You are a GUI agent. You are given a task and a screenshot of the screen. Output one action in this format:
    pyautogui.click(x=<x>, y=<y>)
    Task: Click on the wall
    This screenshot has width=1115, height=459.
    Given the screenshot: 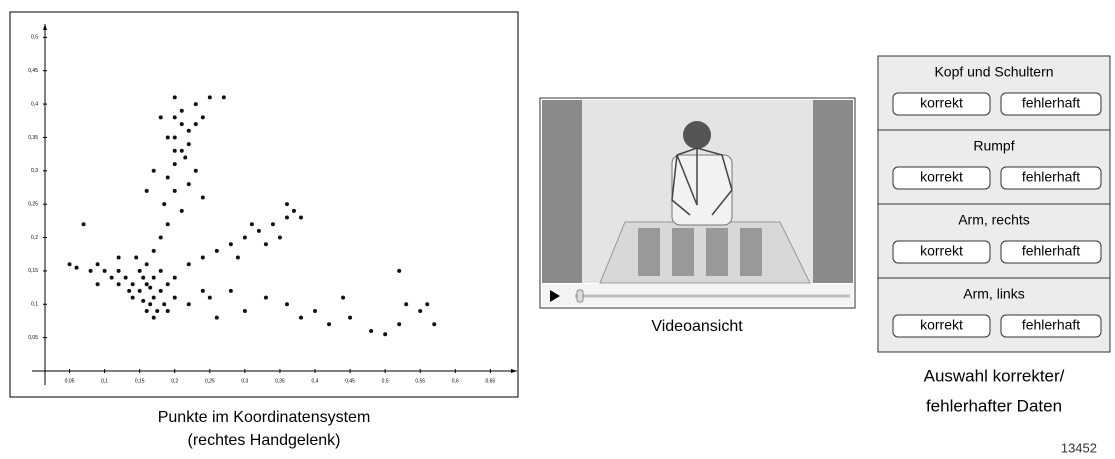 What is the action you would take?
    pyautogui.click(x=562, y=191)
    